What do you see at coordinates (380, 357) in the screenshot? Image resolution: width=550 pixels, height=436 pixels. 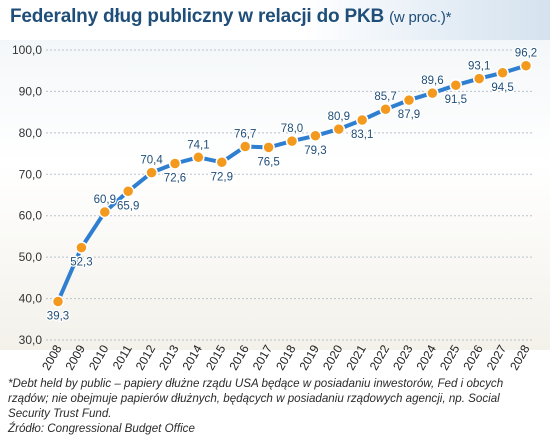 I see `x-tick-label: 2022` at bounding box center [380, 357].